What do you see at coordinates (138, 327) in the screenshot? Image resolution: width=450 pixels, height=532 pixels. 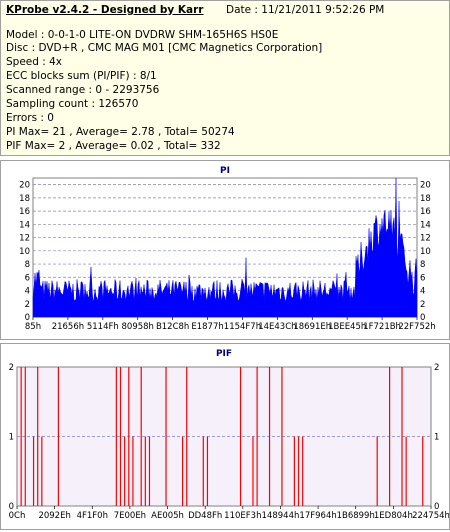 I see `x-tick-label: 80958h` at bounding box center [138, 327].